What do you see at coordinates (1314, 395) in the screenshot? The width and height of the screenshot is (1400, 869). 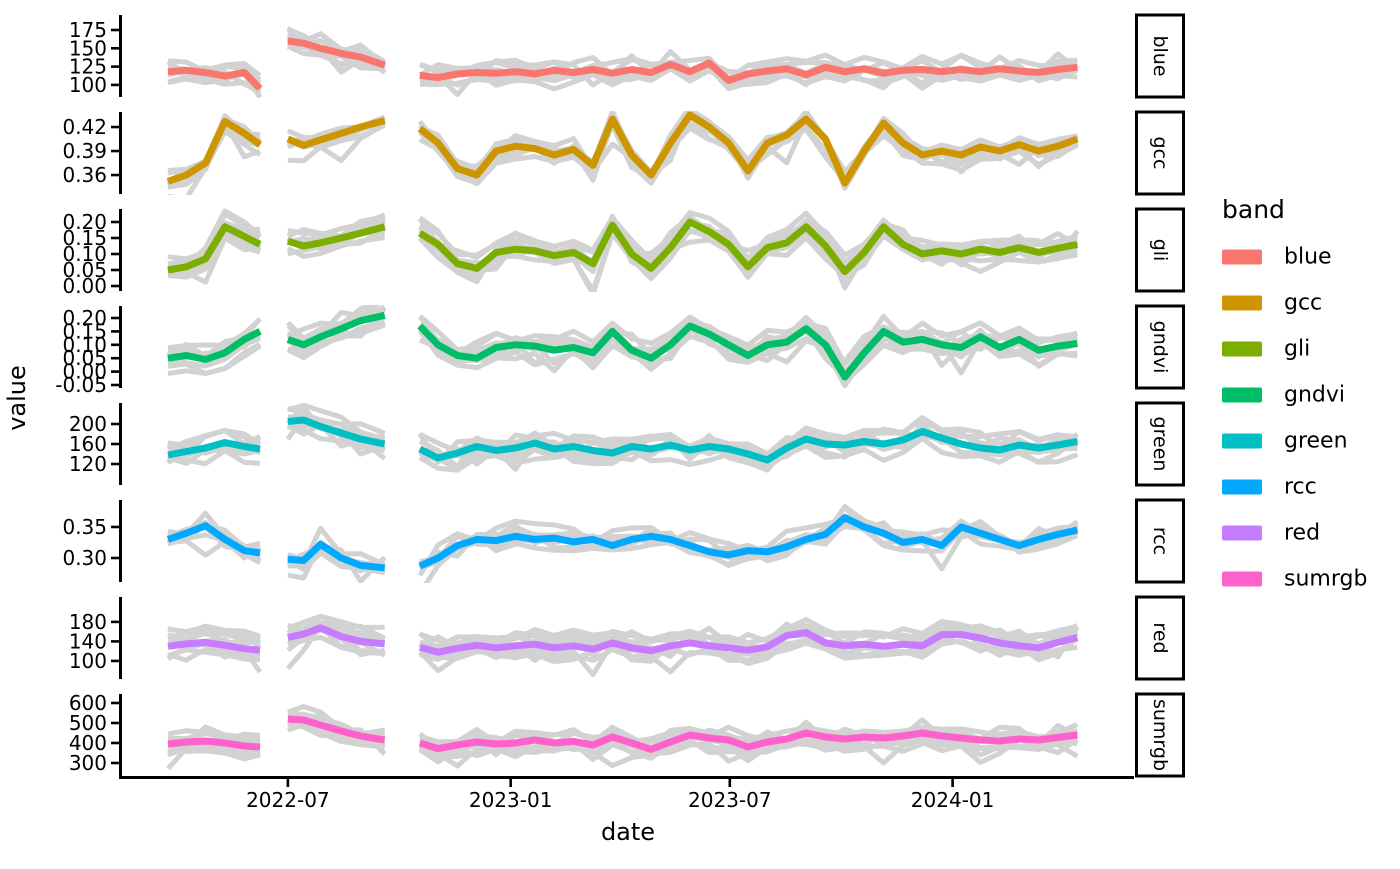 I see `legend-label: gndvi` at bounding box center [1314, 395].